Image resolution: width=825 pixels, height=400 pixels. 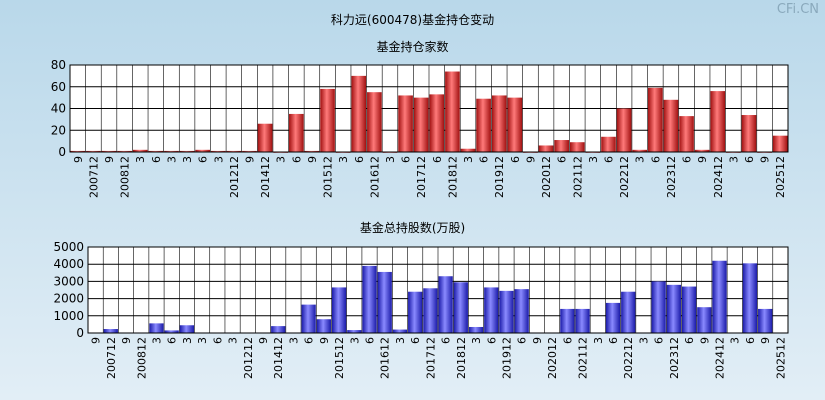 What do you see at coordinates (58, 65) in the screenshot?
I see `y-tick-label: 80` at bounding box center [58, 65].